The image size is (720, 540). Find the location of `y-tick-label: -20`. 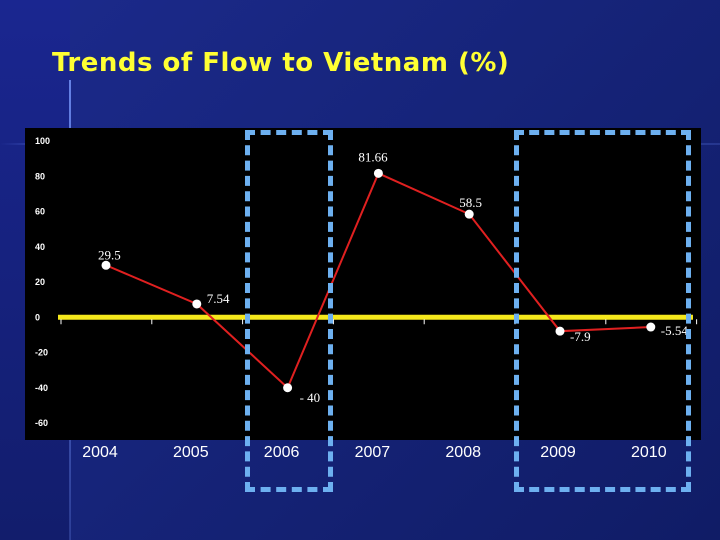

y-tick-label: -20 is located at coordinates (41, 353).